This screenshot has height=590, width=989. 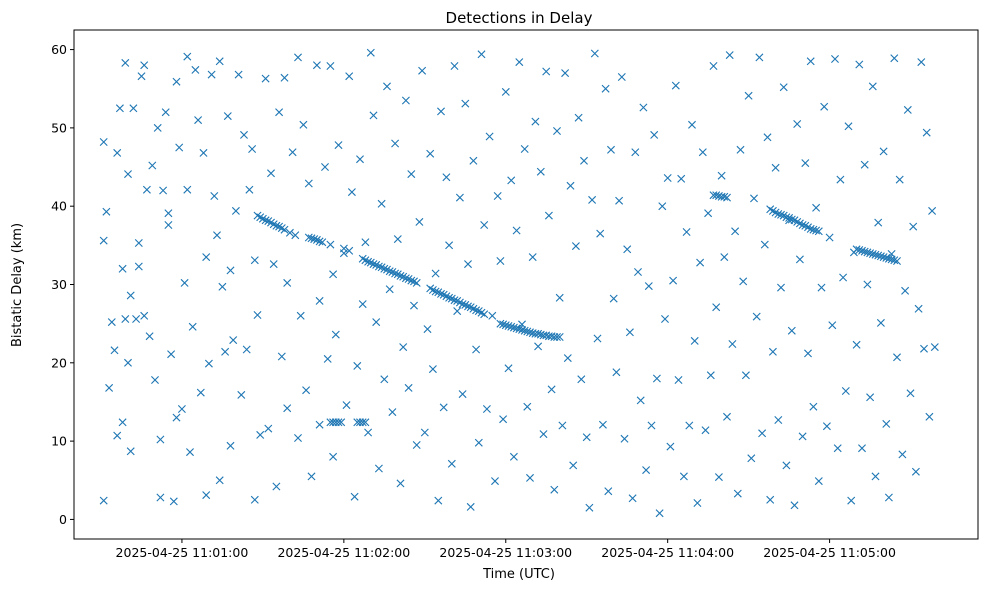 What do you see at coordinates (59, 127) in the screenshot?
I see `y-tick-label: 50` at bounding box center [59, 127].